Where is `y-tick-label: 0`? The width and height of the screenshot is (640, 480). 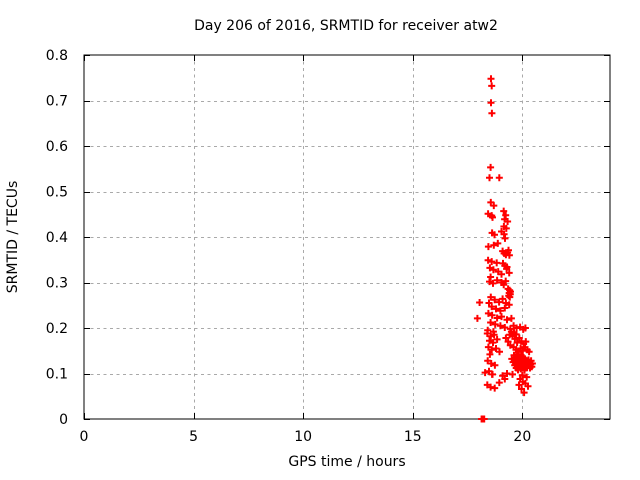
y-tick-label: 0 is located at coordinates (63, 420).